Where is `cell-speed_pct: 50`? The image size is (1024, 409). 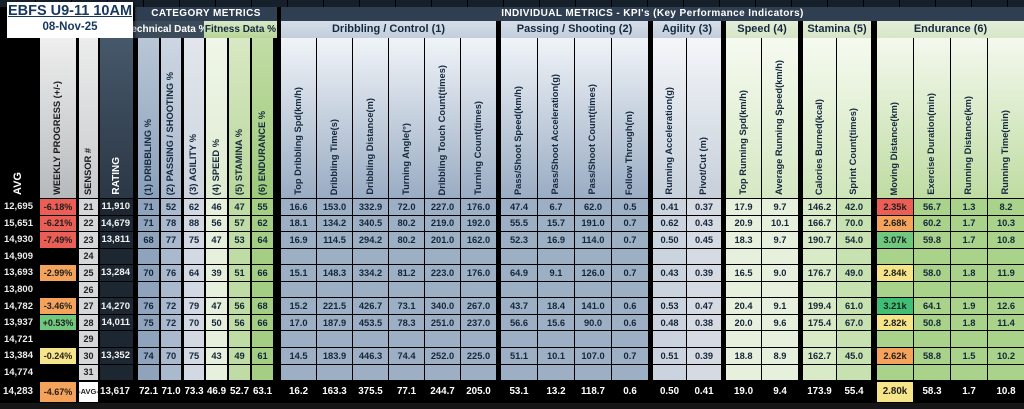 cell-speed_pct: 50 is located at coordinates (216, 322).